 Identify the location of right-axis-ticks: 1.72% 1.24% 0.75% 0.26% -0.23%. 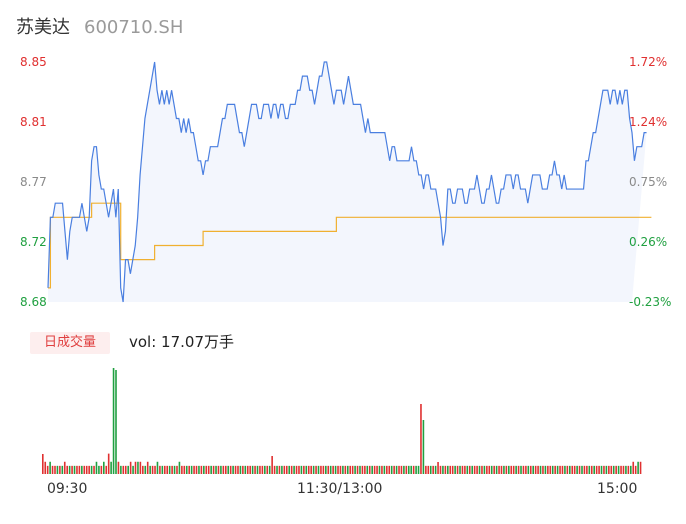
(650, 182).